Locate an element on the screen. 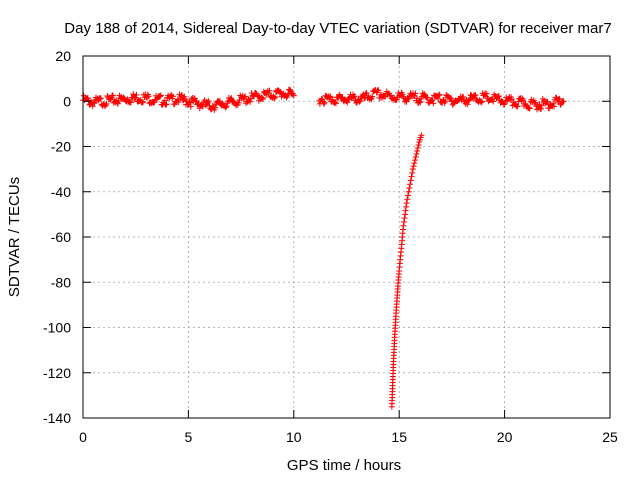 The height and width of the screenshot is (480, 640). y-tick-labels: -140 -120 -100 -80 -60 -40 -20 0 20 is located at coordinates (57, 237).